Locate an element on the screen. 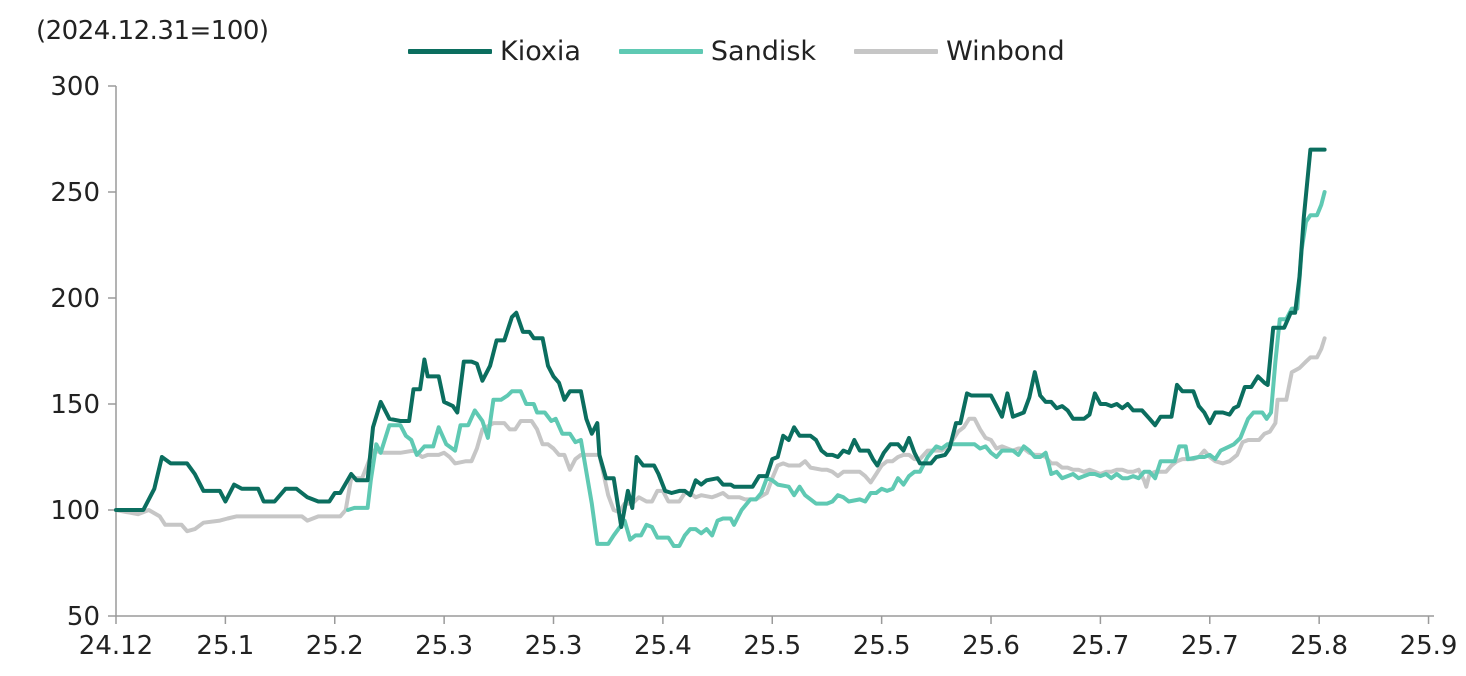 The width and height of the screenshot is (1466, 676). legend-item-sandisk: Sandisk is located at coordinates (717, 51).